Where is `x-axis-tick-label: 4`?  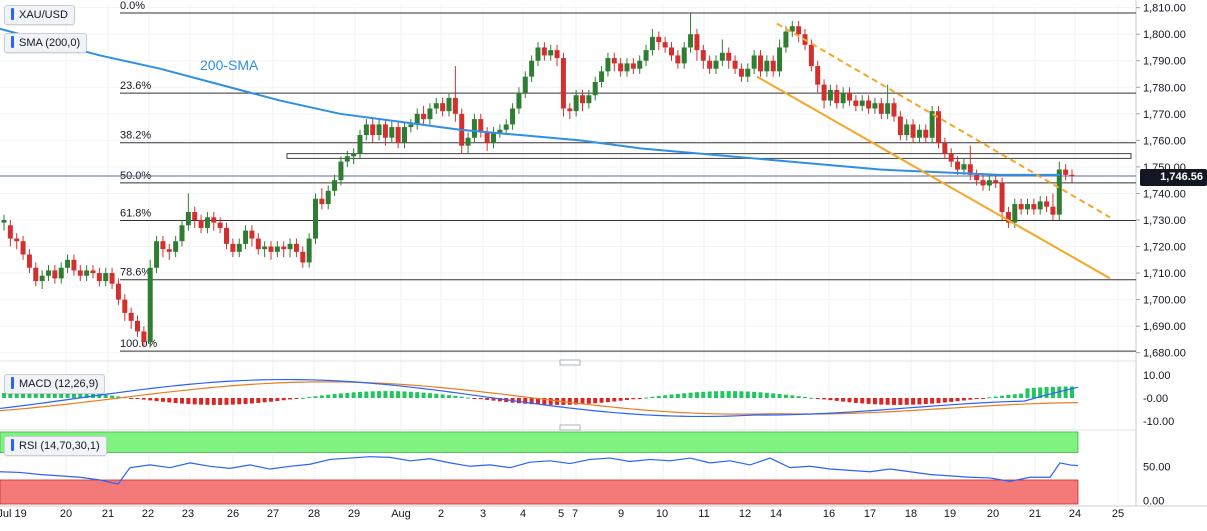
x-axis-tick-label: 4 is located at coordinates (523, 514).